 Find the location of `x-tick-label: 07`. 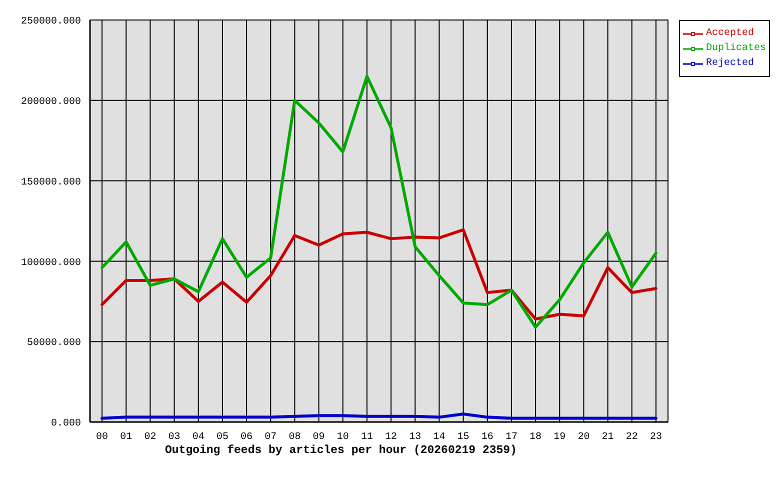

x-tick-label: 07 is located at coordinates (270, 438).